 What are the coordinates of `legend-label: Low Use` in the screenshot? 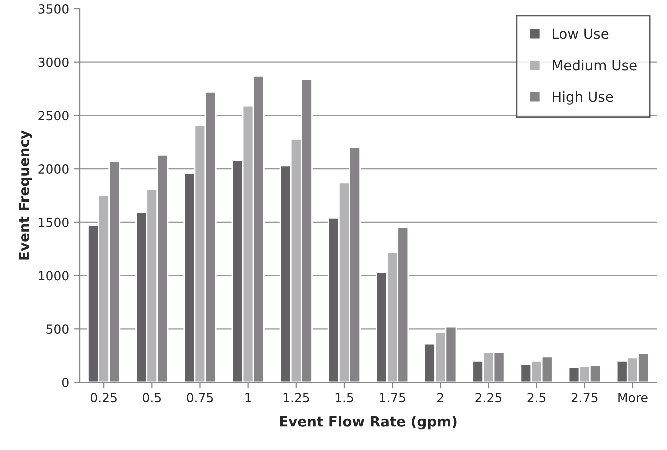 It's located at (581, 34).